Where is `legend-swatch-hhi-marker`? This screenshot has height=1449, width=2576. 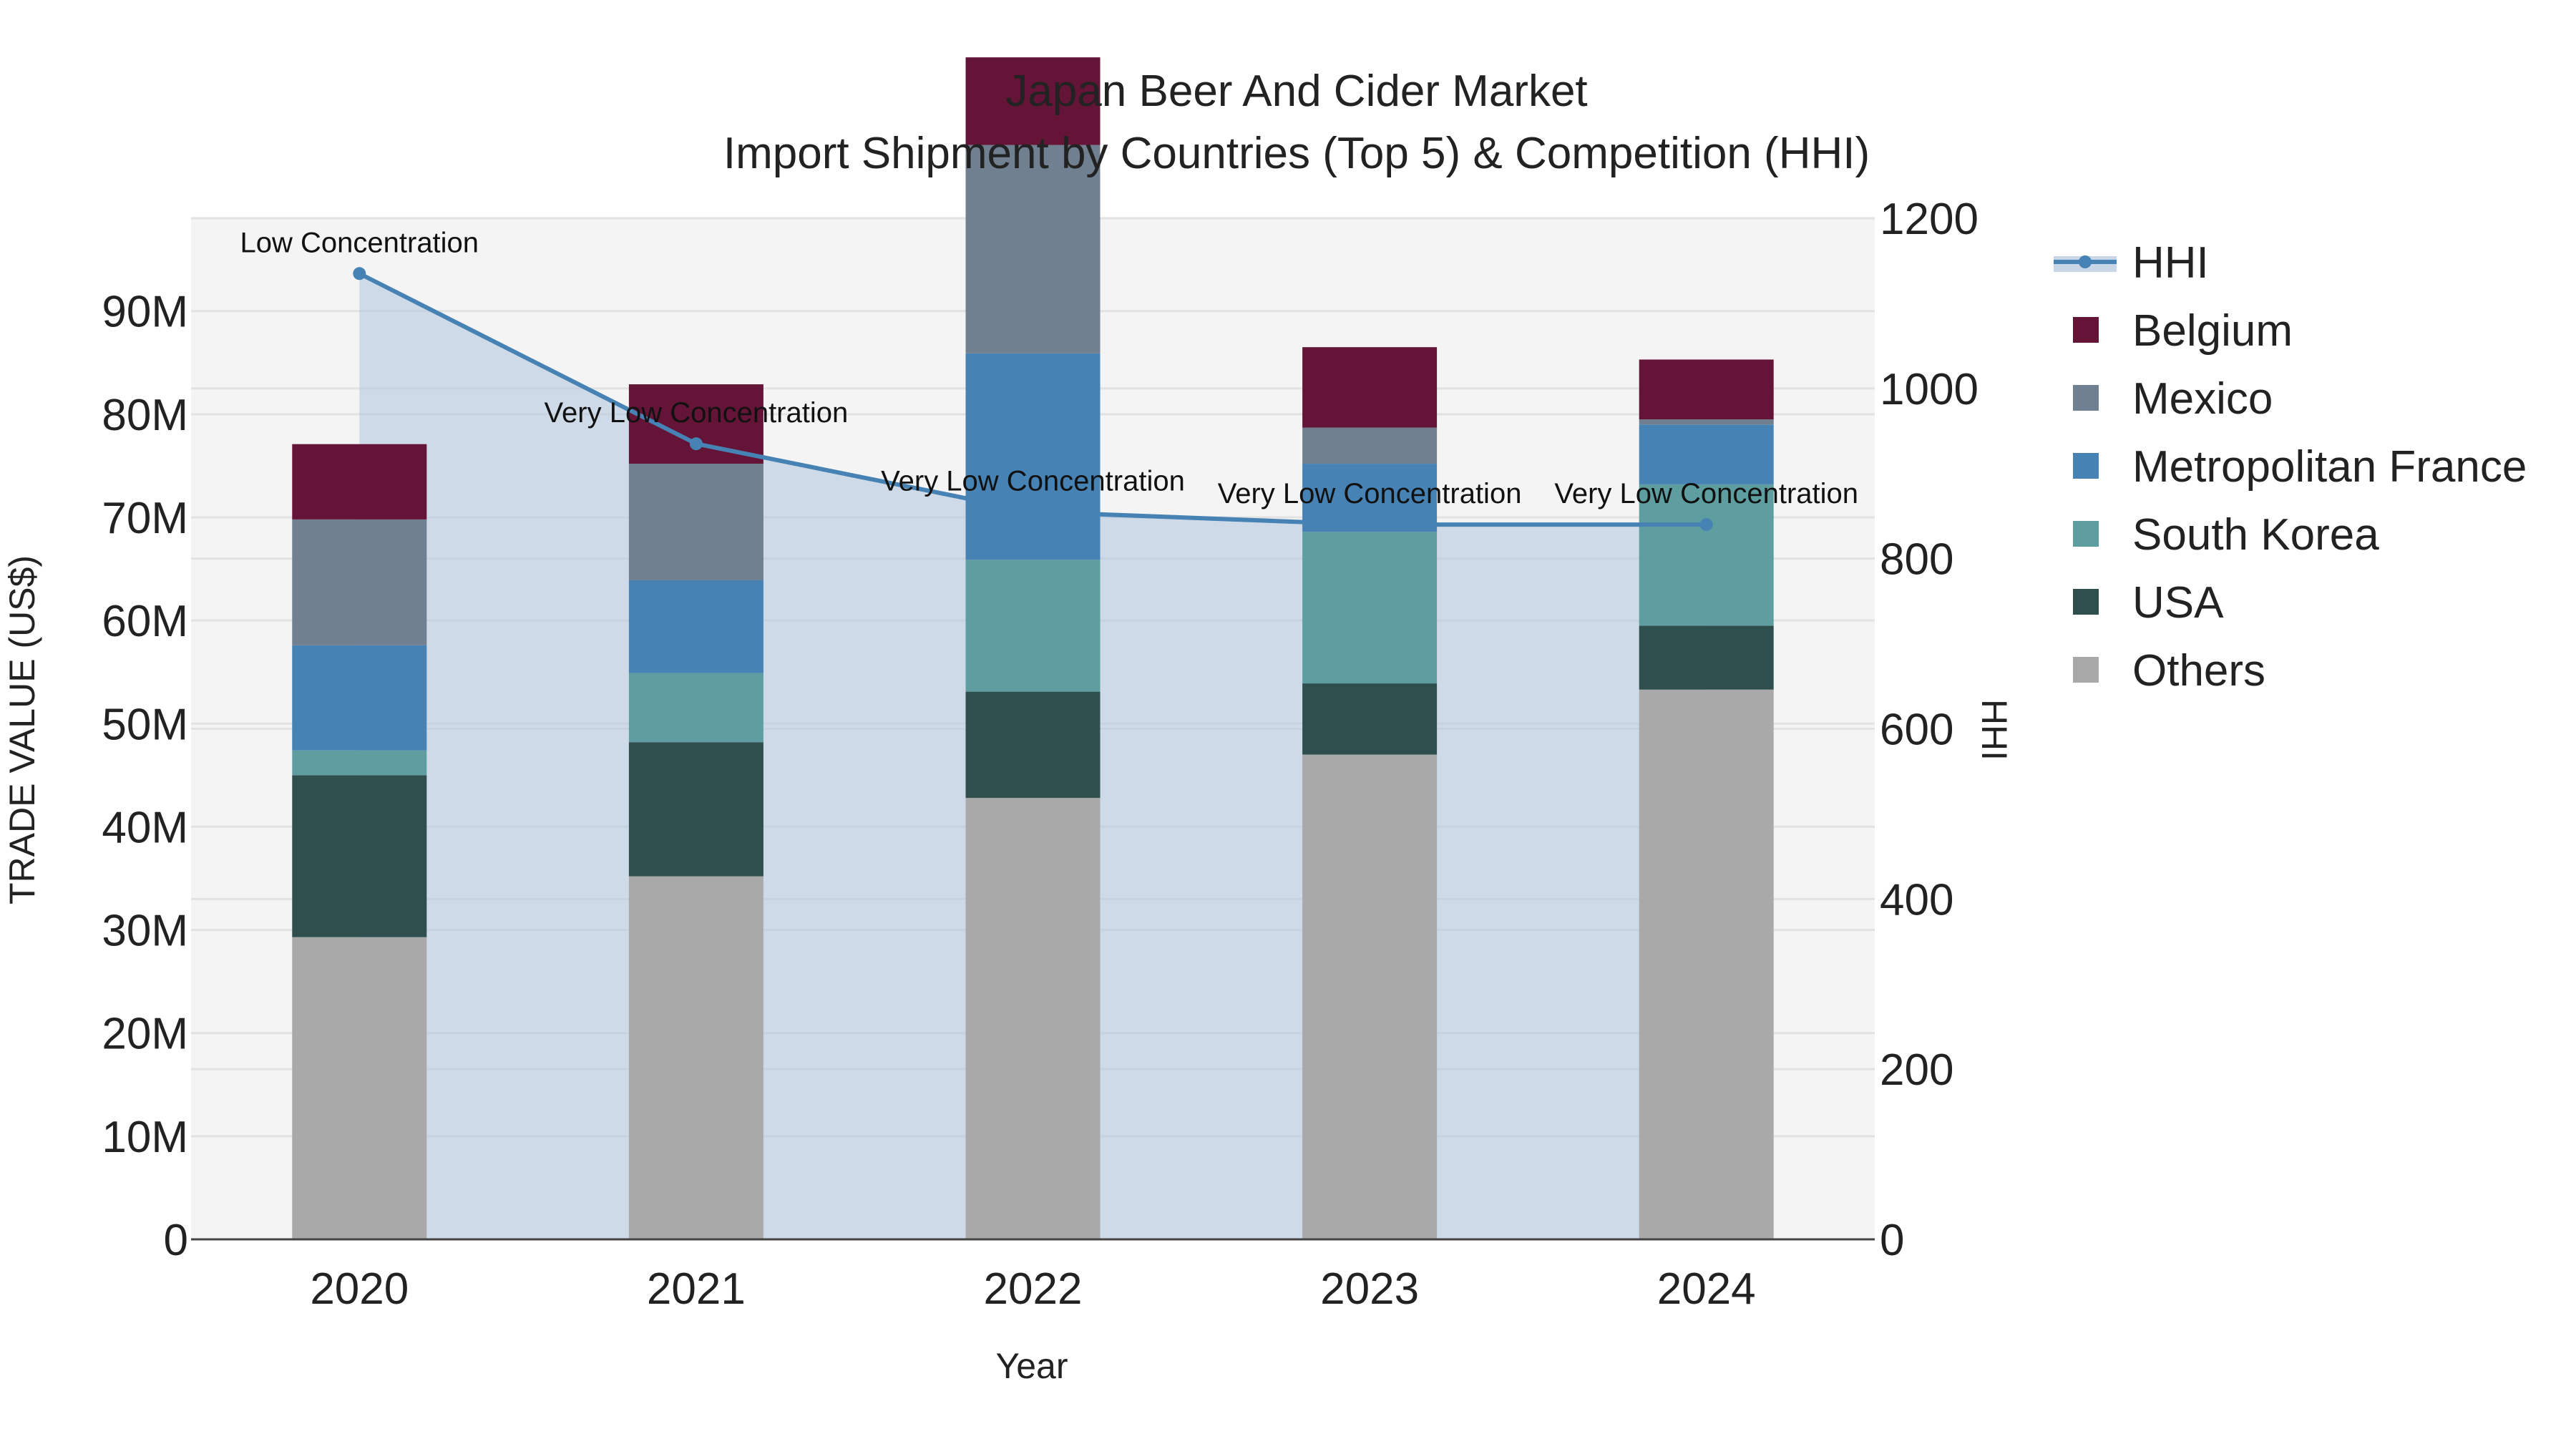 legend-swatch-hhi-marker is located at coordinates (2085, 261).